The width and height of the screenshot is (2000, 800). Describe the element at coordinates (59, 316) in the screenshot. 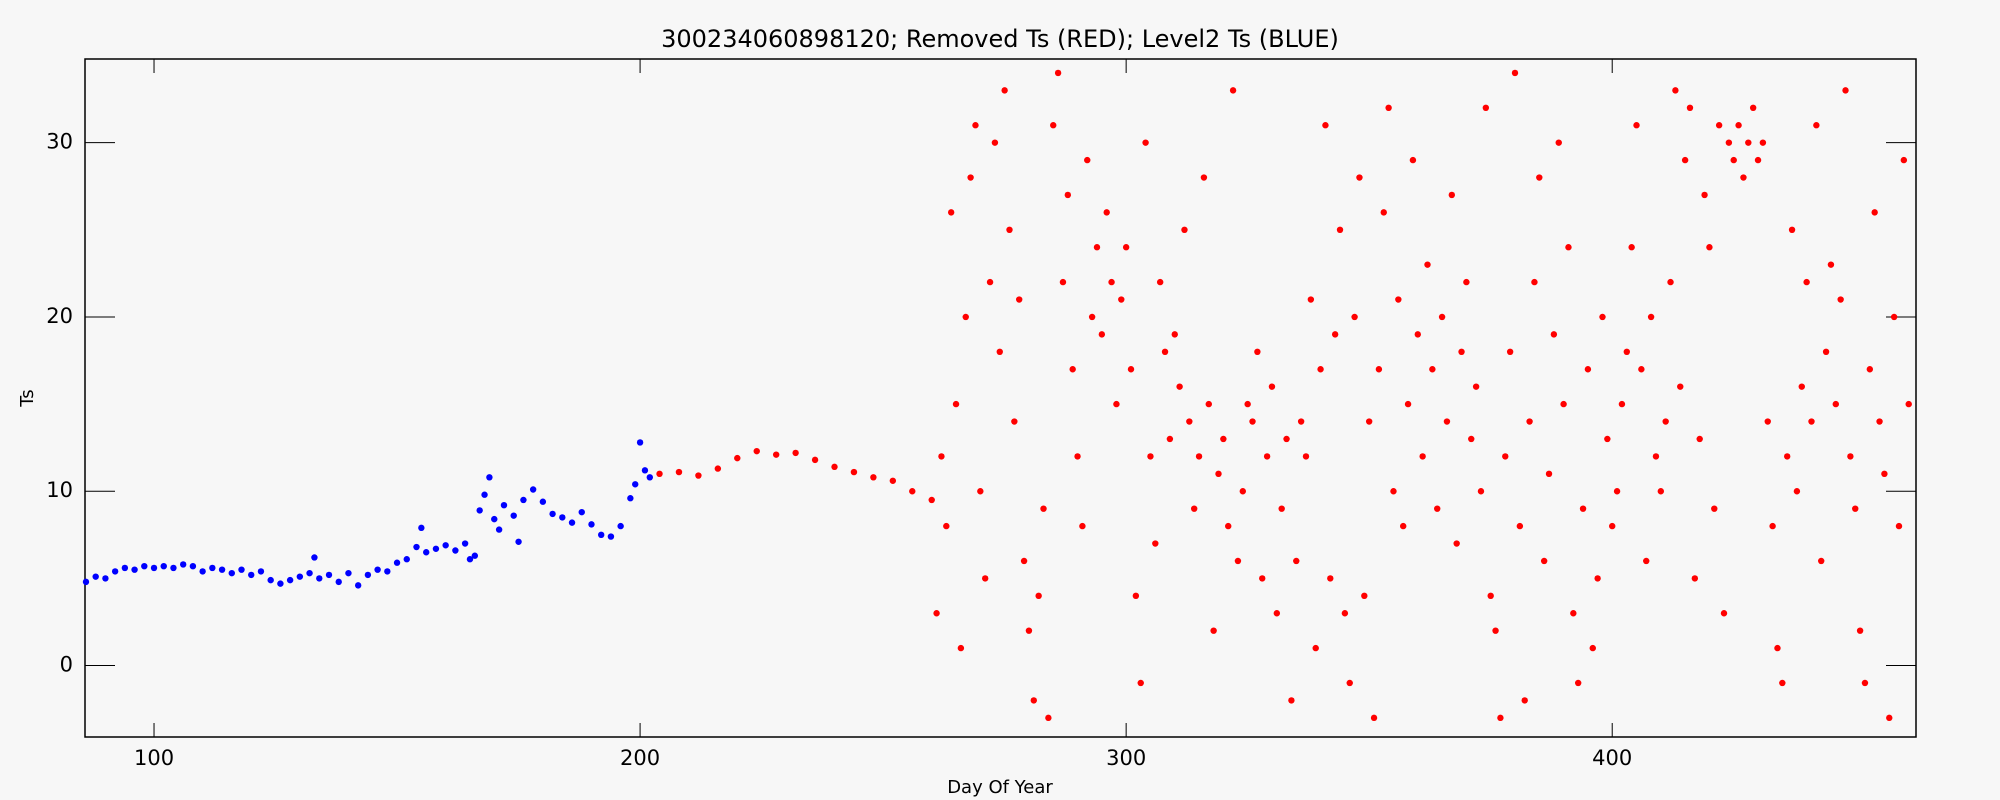

I see `y-tick-label: 20` at that location.